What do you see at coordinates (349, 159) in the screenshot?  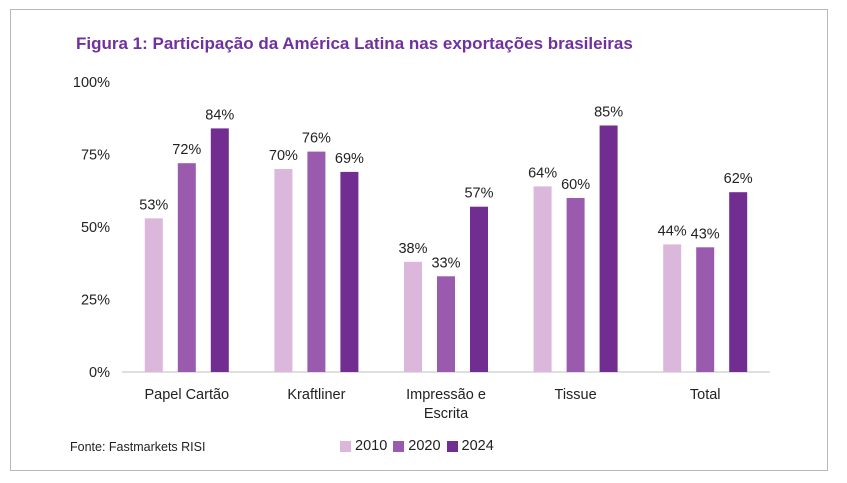 I see `data-label-2024: 69%` at bounding box center [349, 159].